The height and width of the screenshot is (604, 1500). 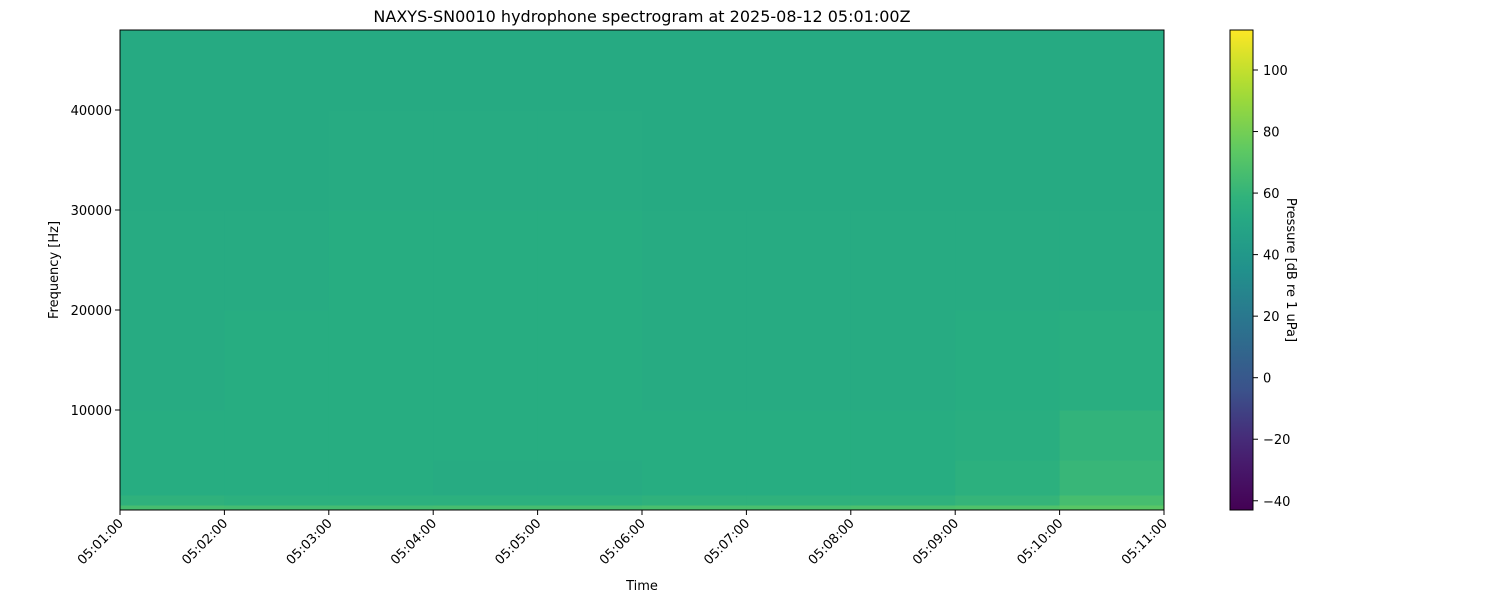 What do you see at coordinates (205, 542) in the screenshot?
I see `x-tick-label: 05:02:00` at bounding box center [205, 542].